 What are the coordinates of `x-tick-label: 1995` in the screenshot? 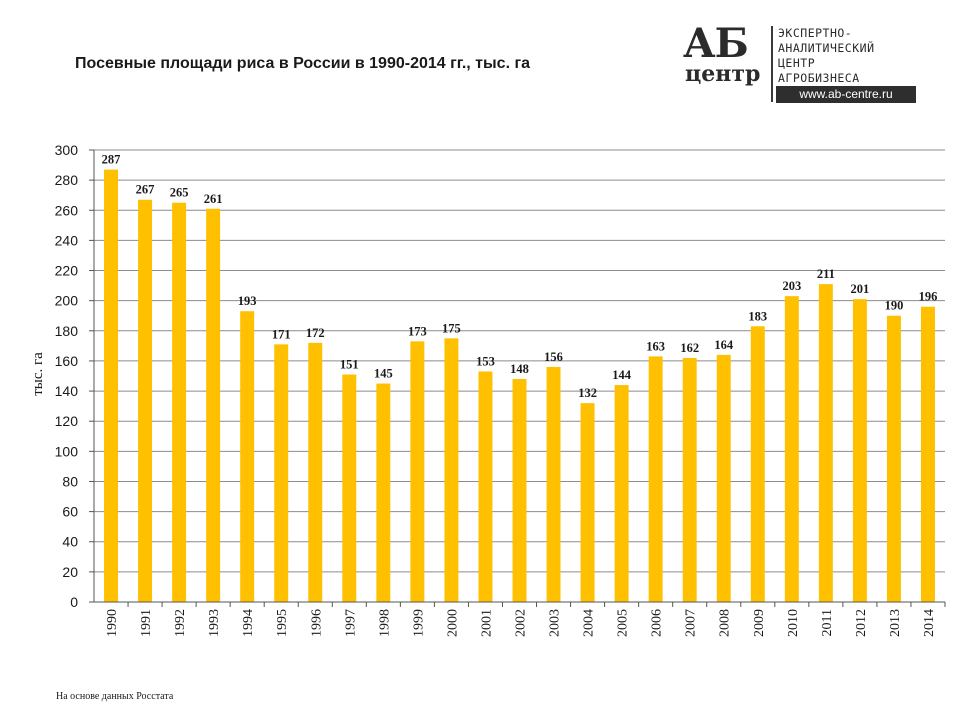 It's located at (282, 623).